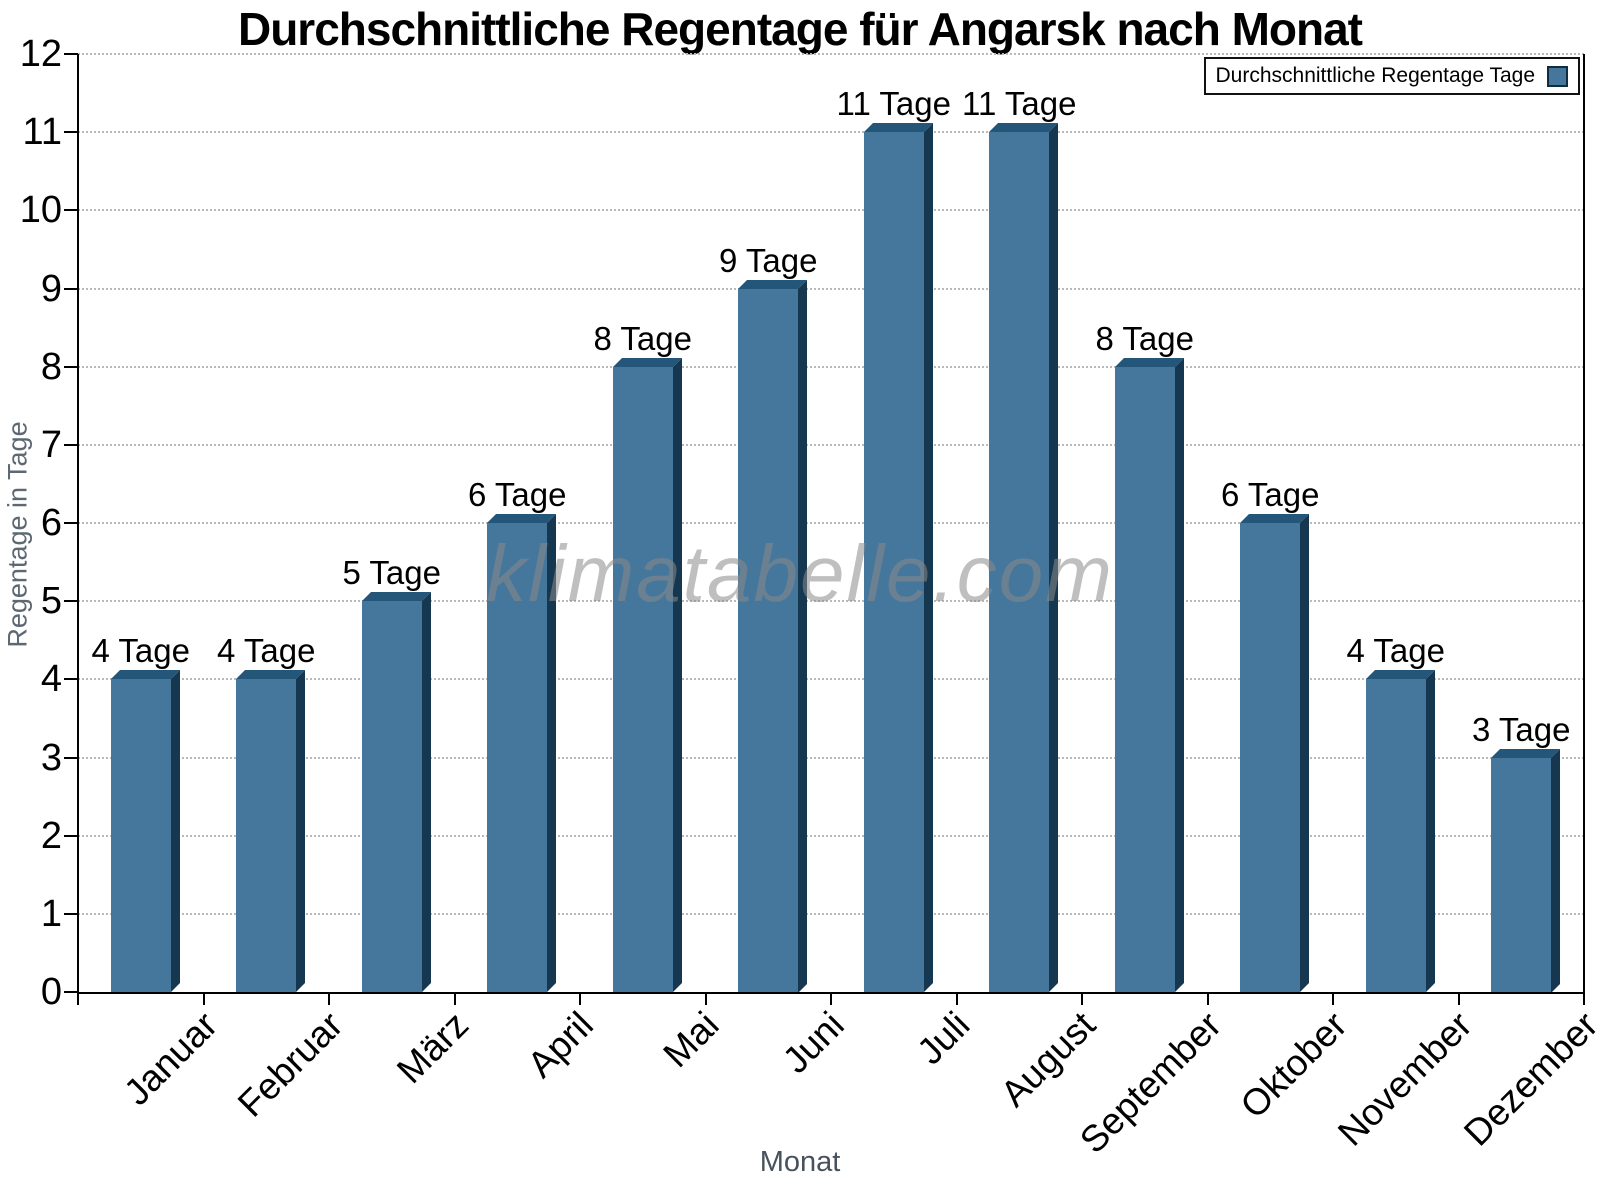 The width and height of the screenshot is (1600, 1200). What do you see at coordinates (391, 573) in the screenshot?
I see `bar-value-label: 5 Tage` at bounding box center [391, 573].